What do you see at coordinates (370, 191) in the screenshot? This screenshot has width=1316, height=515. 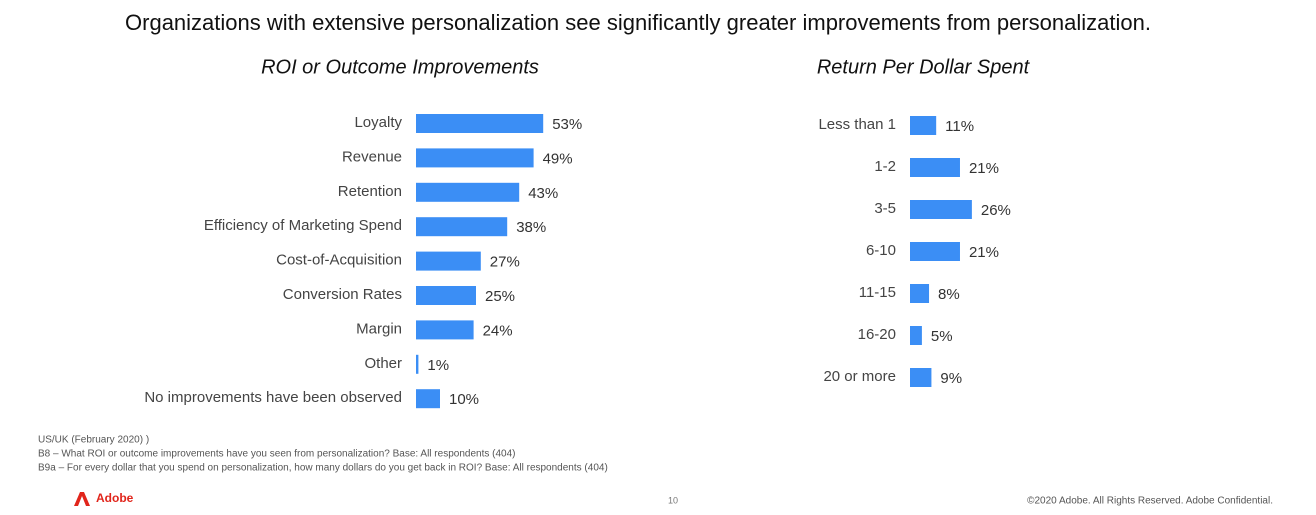 I see `category-label: Retention` at bounding box center [370, 191].